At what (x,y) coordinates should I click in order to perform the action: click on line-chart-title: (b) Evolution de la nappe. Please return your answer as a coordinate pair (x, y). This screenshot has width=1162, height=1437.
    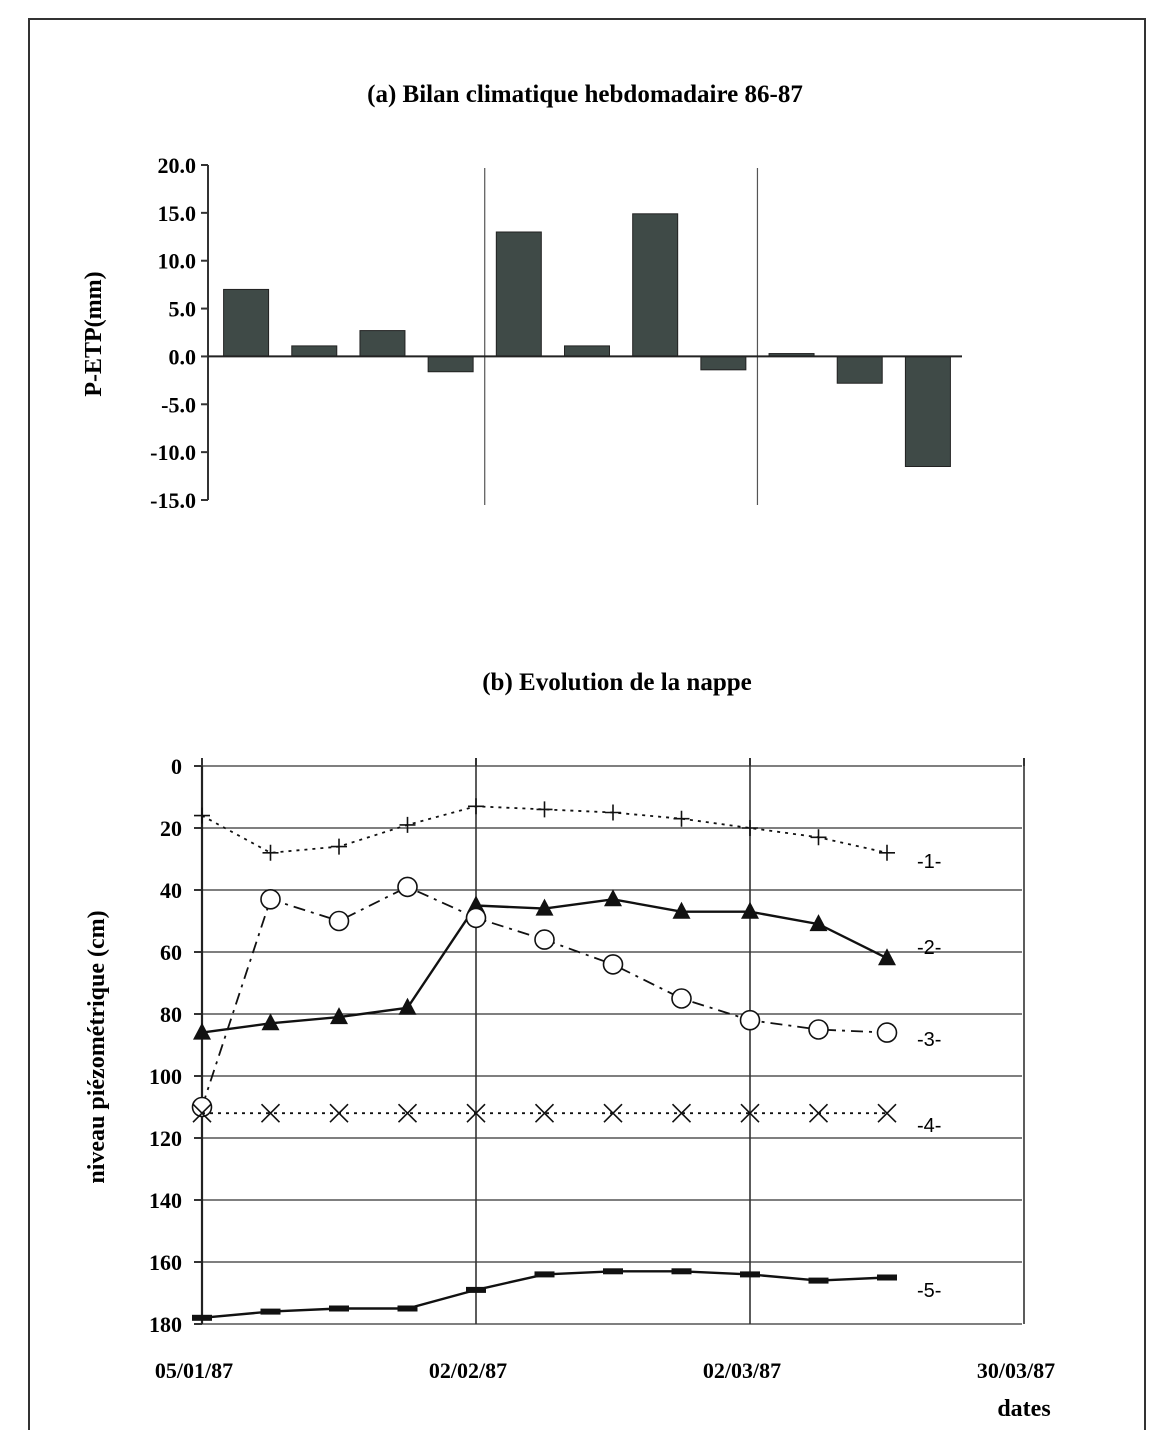
    Looking at the image, I should click on (617, 682).